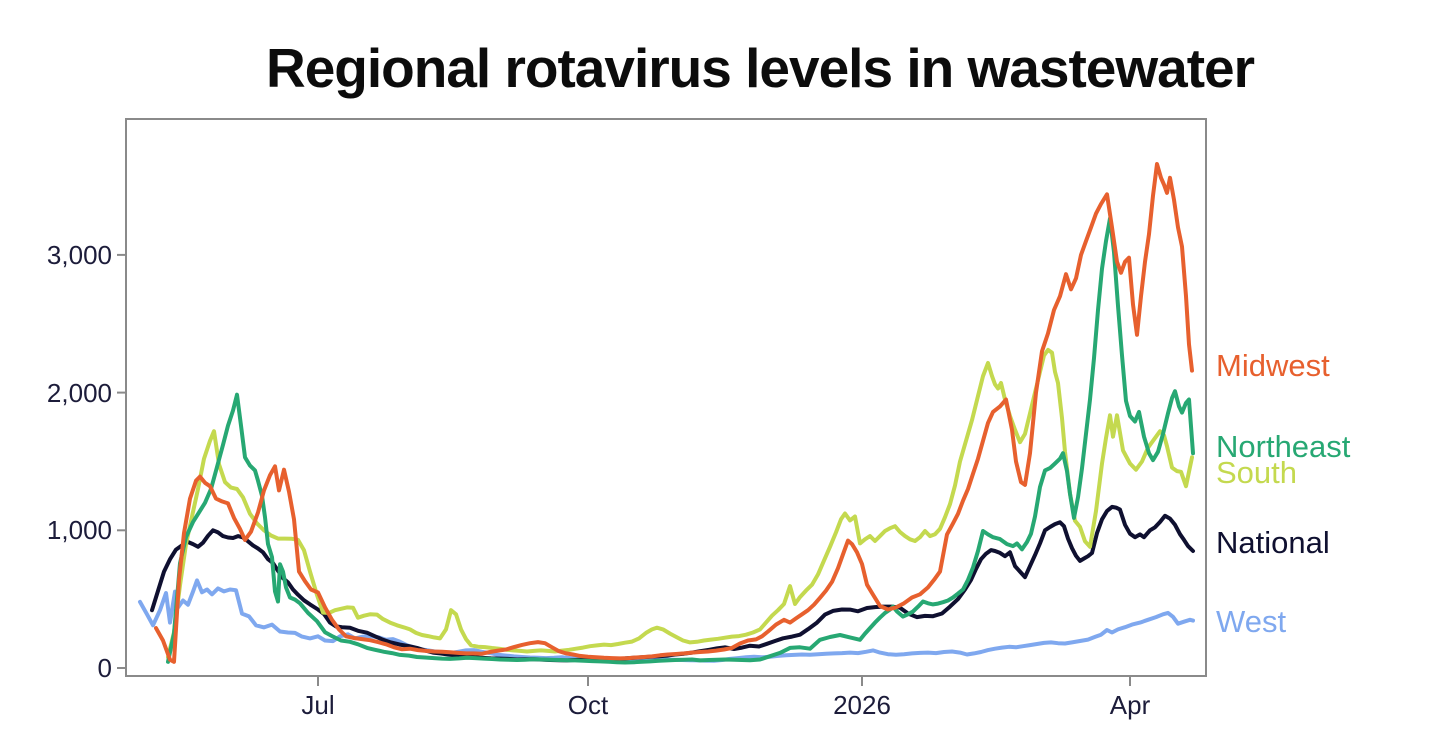  What do you see at coordinates (1251, 621) in the screenshot?
I see `legend-label-west: West` at bounding box center [1251, 621].